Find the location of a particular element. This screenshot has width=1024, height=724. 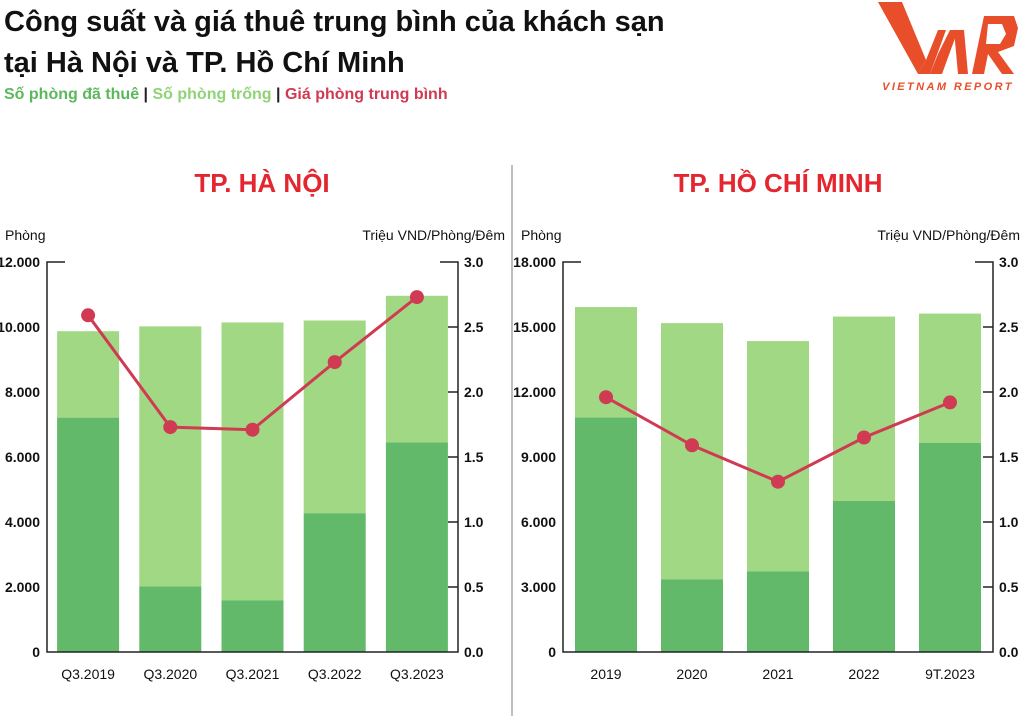

vietnam-report-logo: VIETNAM REPORT is located at coordinates (948, 47).